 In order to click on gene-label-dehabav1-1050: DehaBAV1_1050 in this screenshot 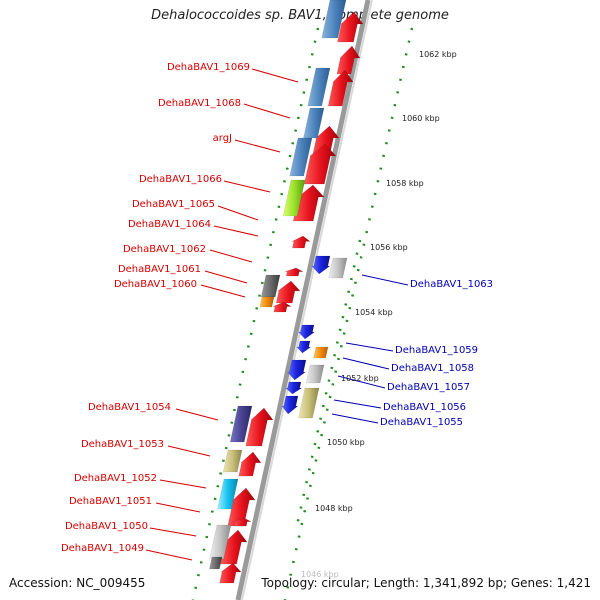, I will do `click(106, 526)`.